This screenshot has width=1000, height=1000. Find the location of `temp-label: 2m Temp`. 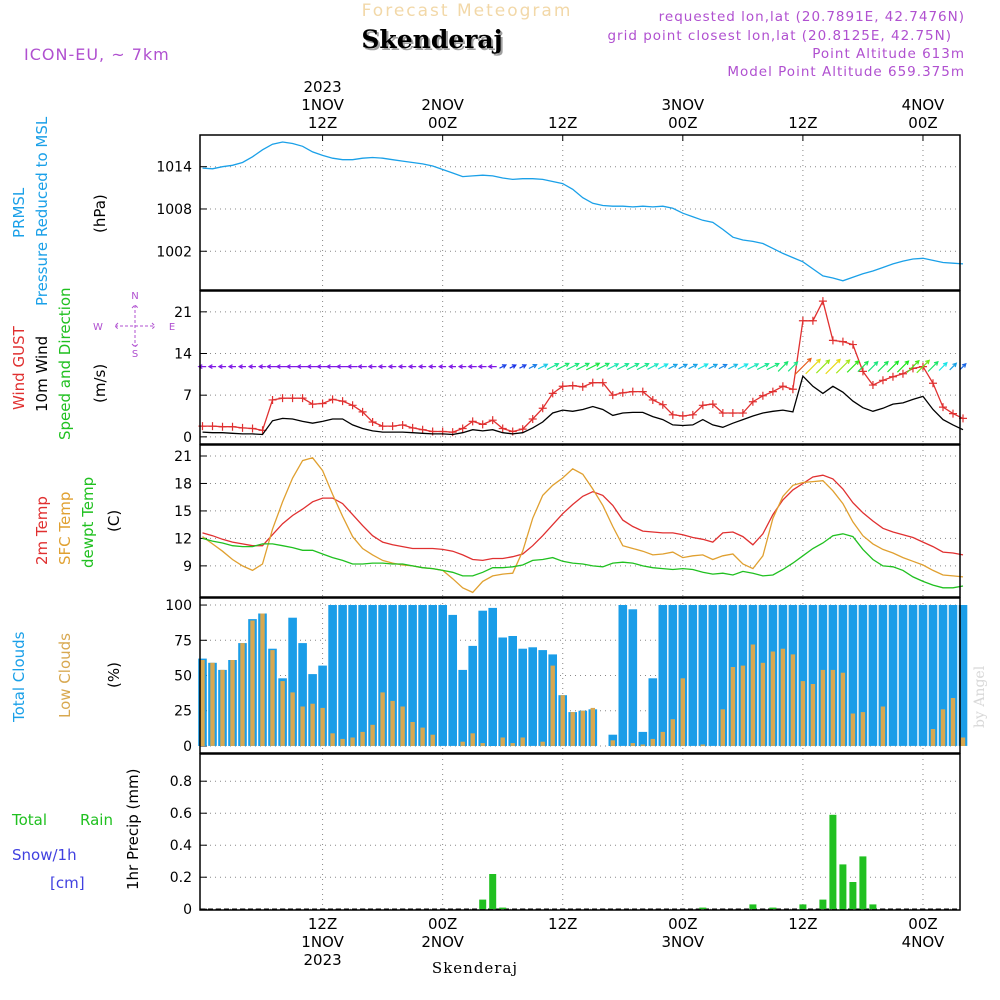

temp-label: 2m Temp is located at coordinates (42, 530).